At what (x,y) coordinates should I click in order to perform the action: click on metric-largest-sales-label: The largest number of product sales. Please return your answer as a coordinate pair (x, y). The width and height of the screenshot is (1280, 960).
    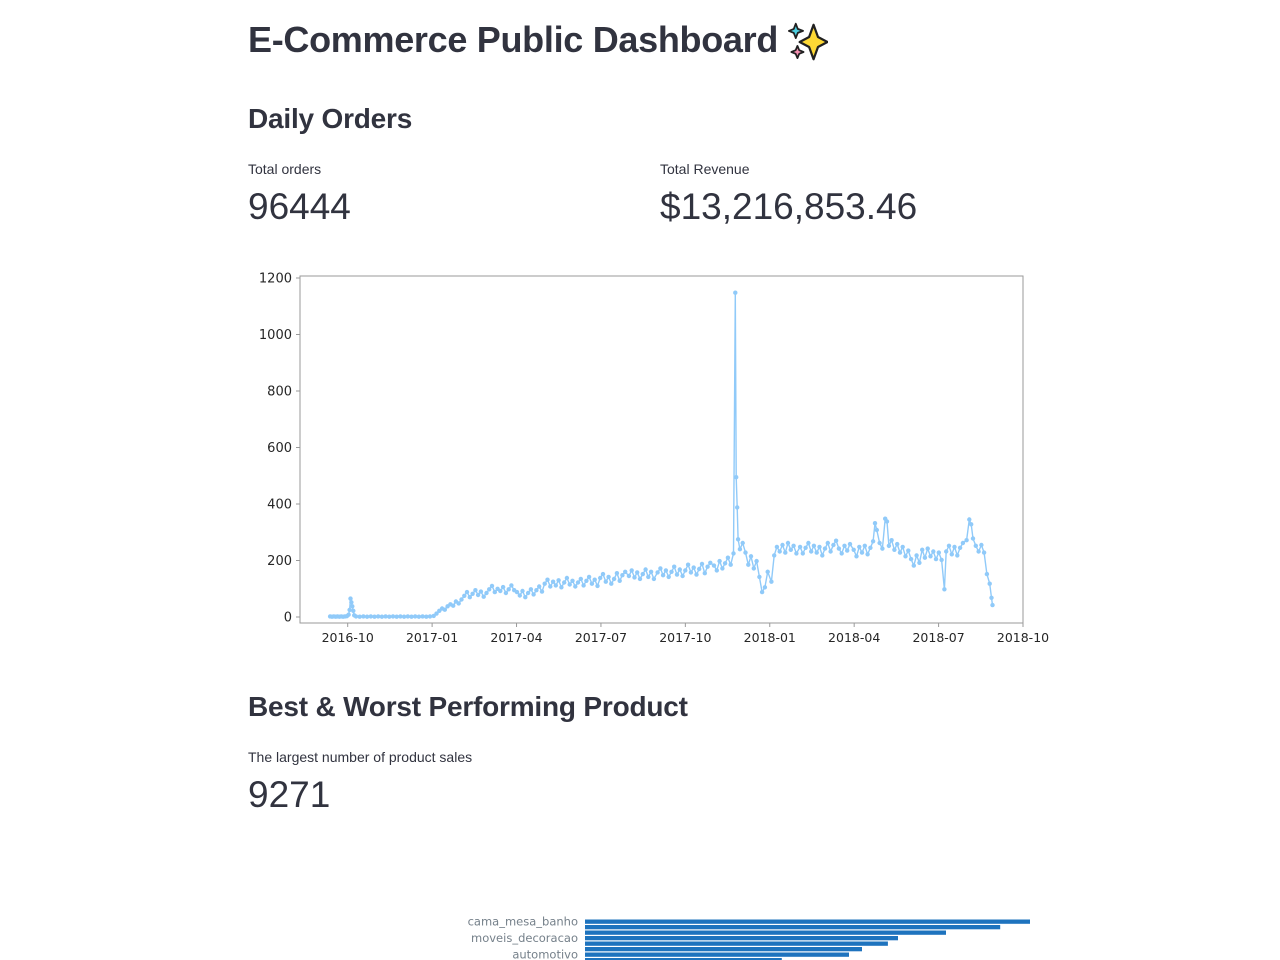
    Looking at the image, I should click on (360, 757).